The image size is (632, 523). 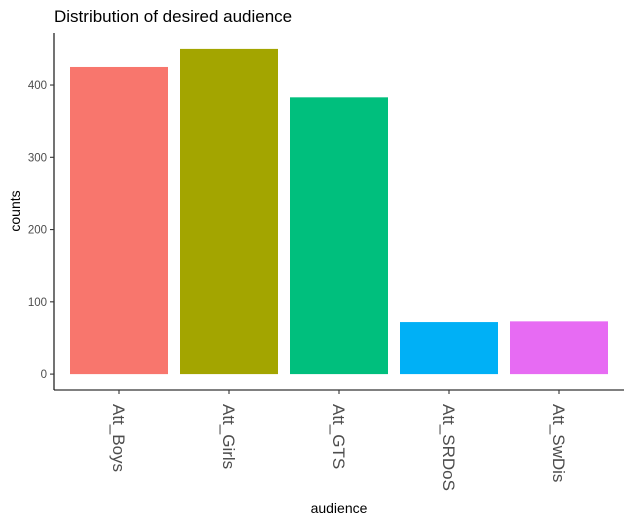 I want to click on chart-title: Distribution of desired audience, so click(x=173, y=16).